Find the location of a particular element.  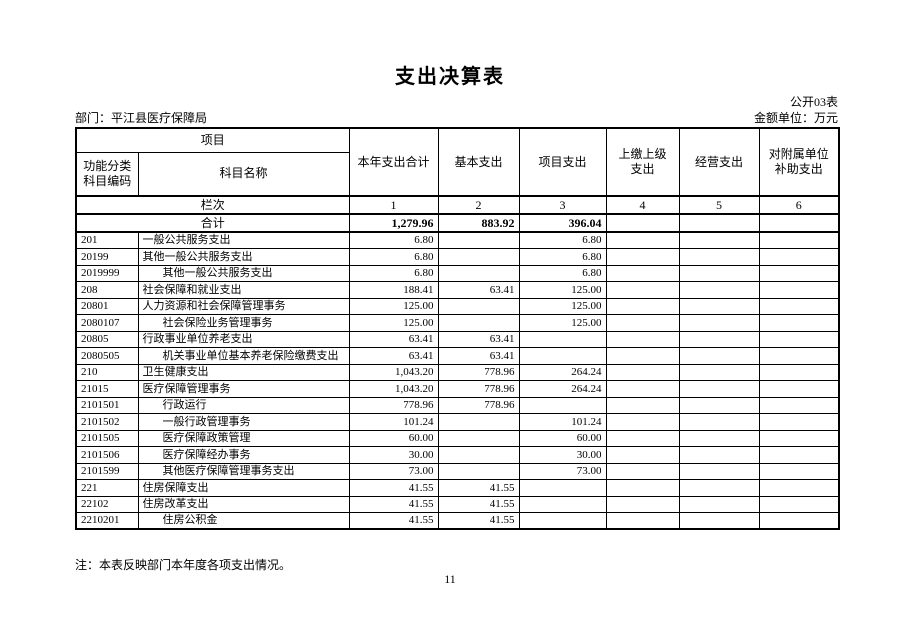

row-value-1: 73.00 is located at coordinates (393, 471).